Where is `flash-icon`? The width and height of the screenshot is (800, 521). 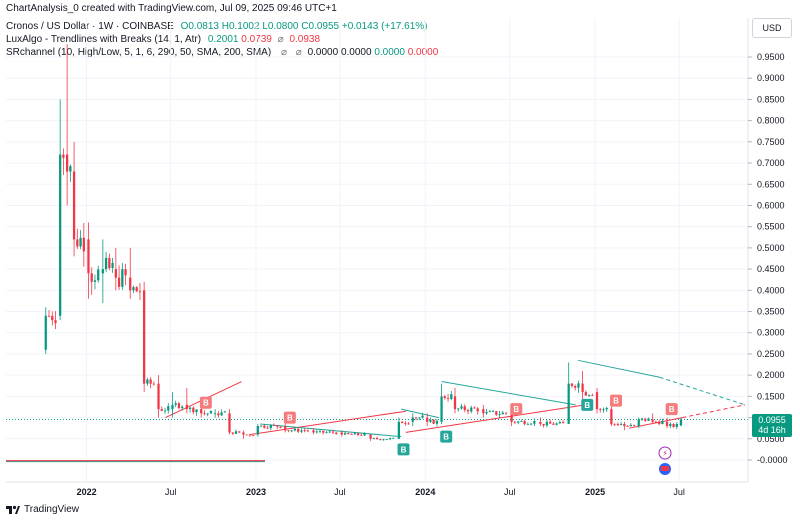
flash-icon is located at coordinates (665, 453).